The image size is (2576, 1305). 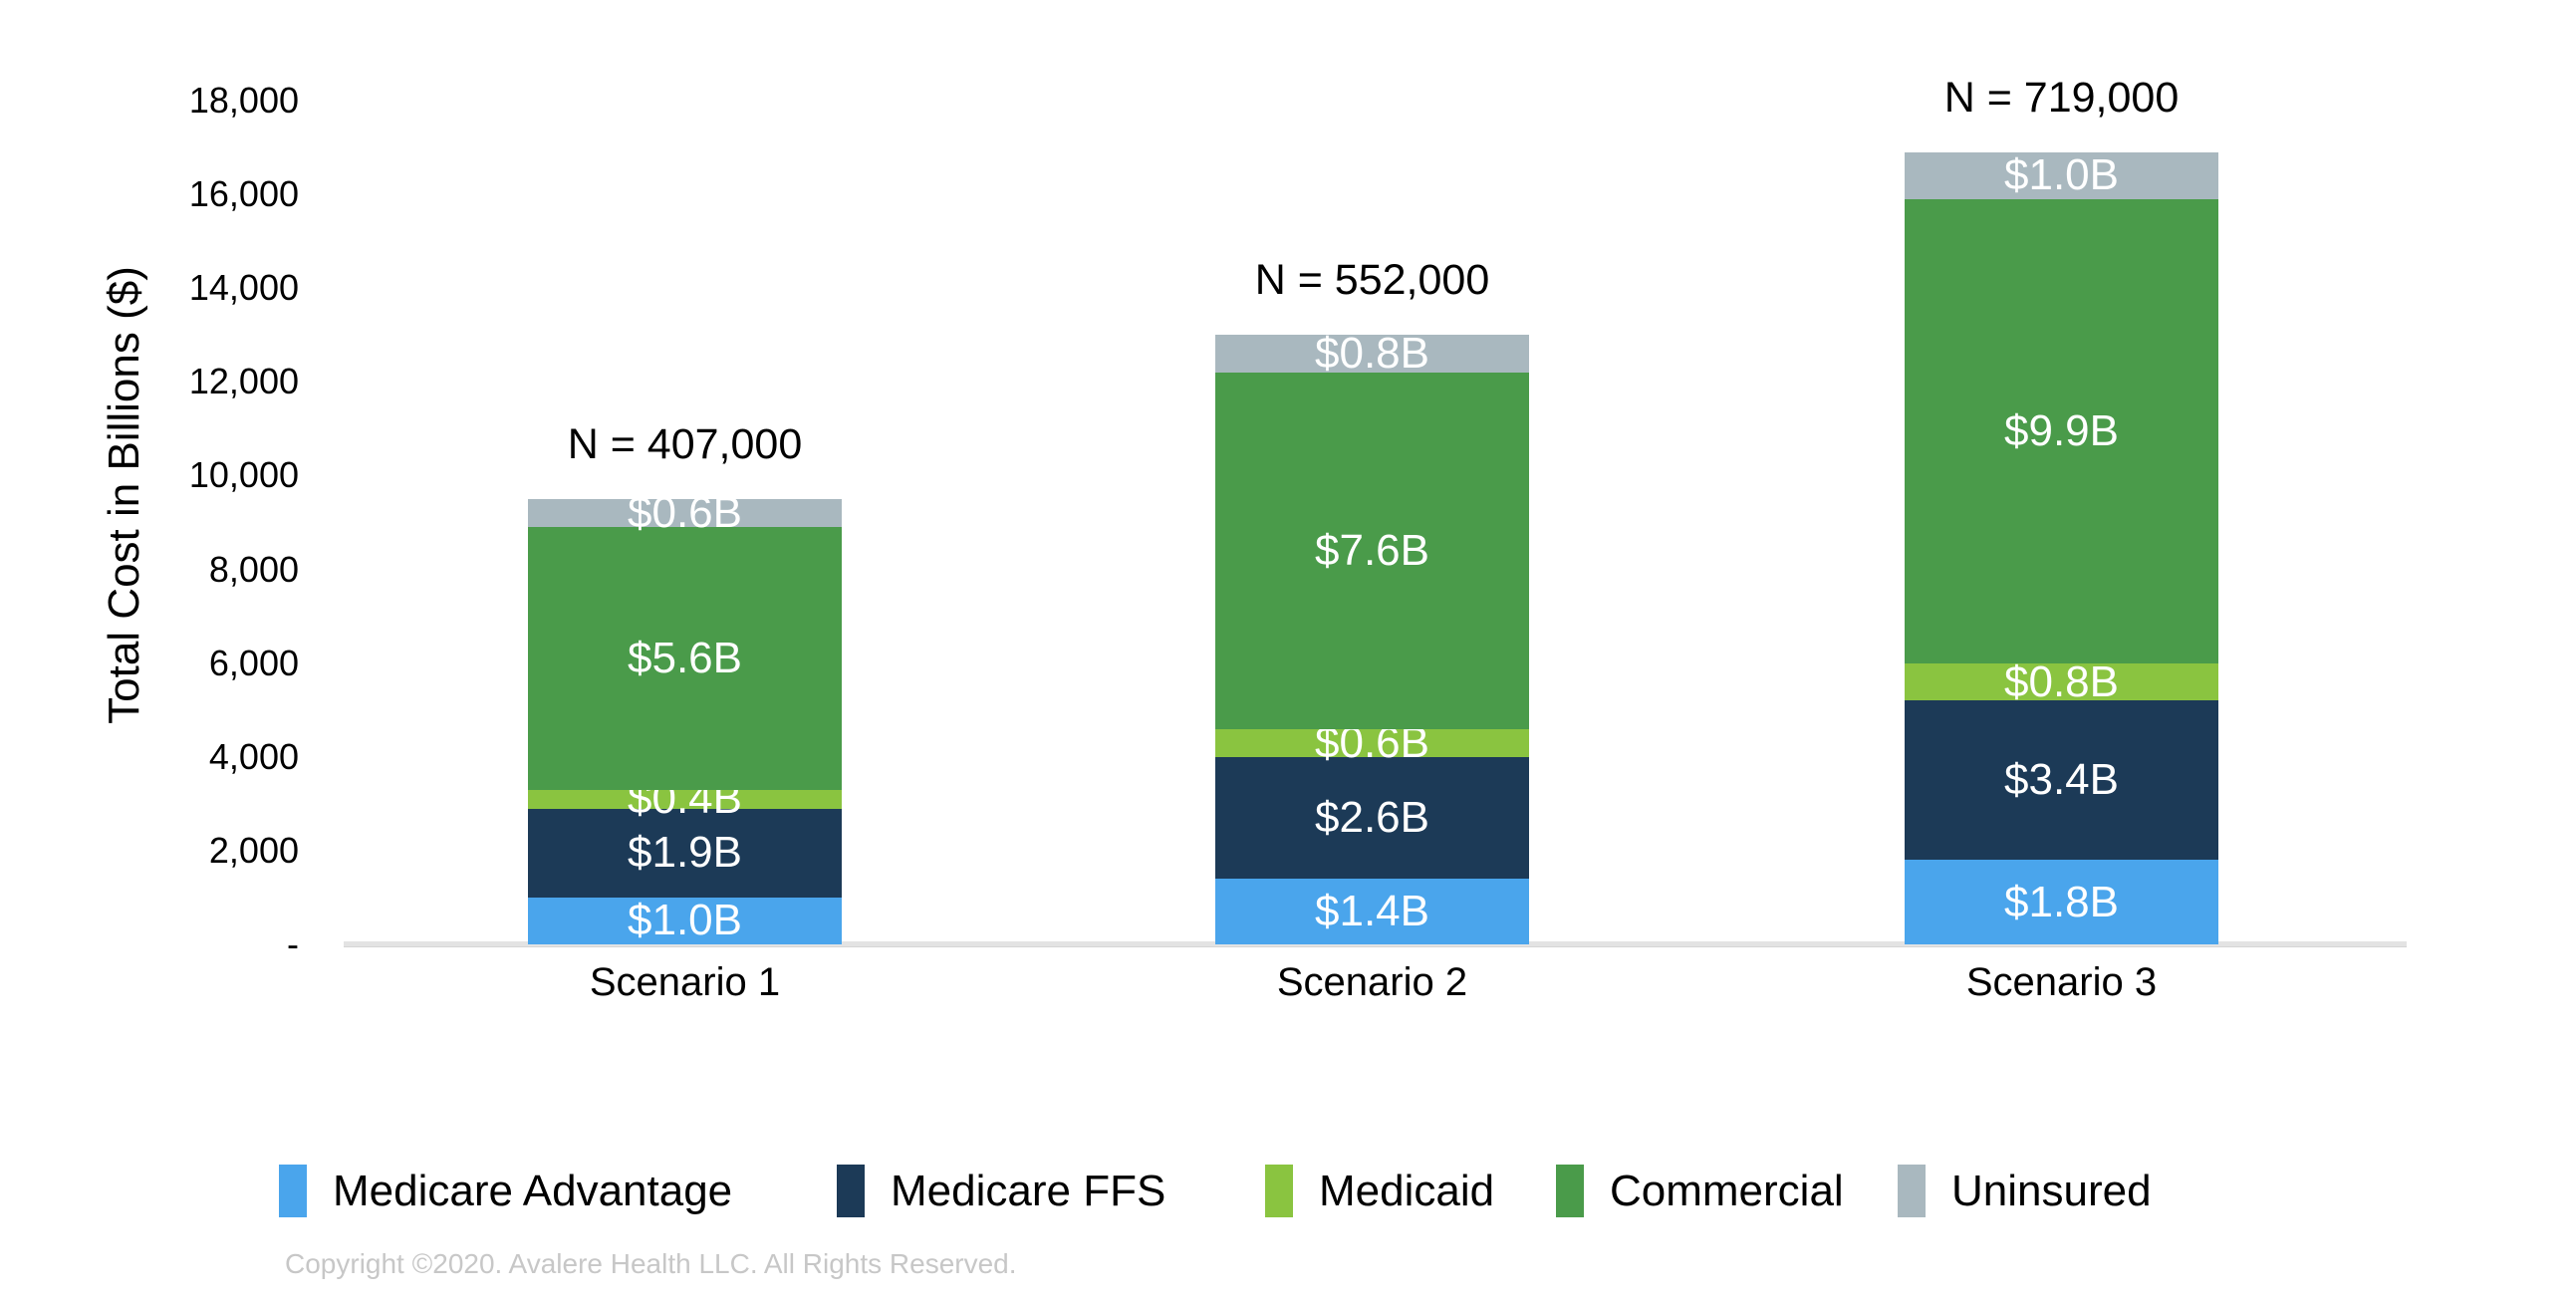 I want to click on bar-segment-label-uninsured: $0.6B, so click(x=685, y=513).